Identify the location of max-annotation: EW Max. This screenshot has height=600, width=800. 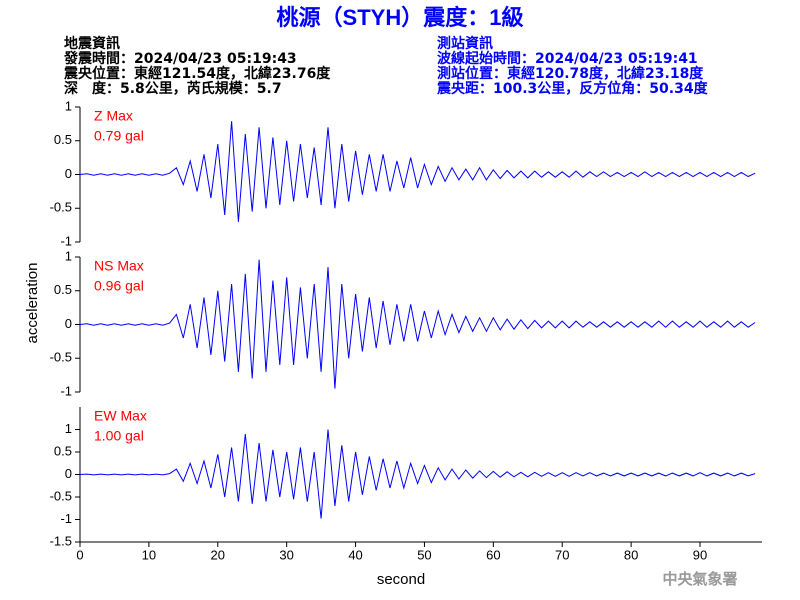
(120, 416).